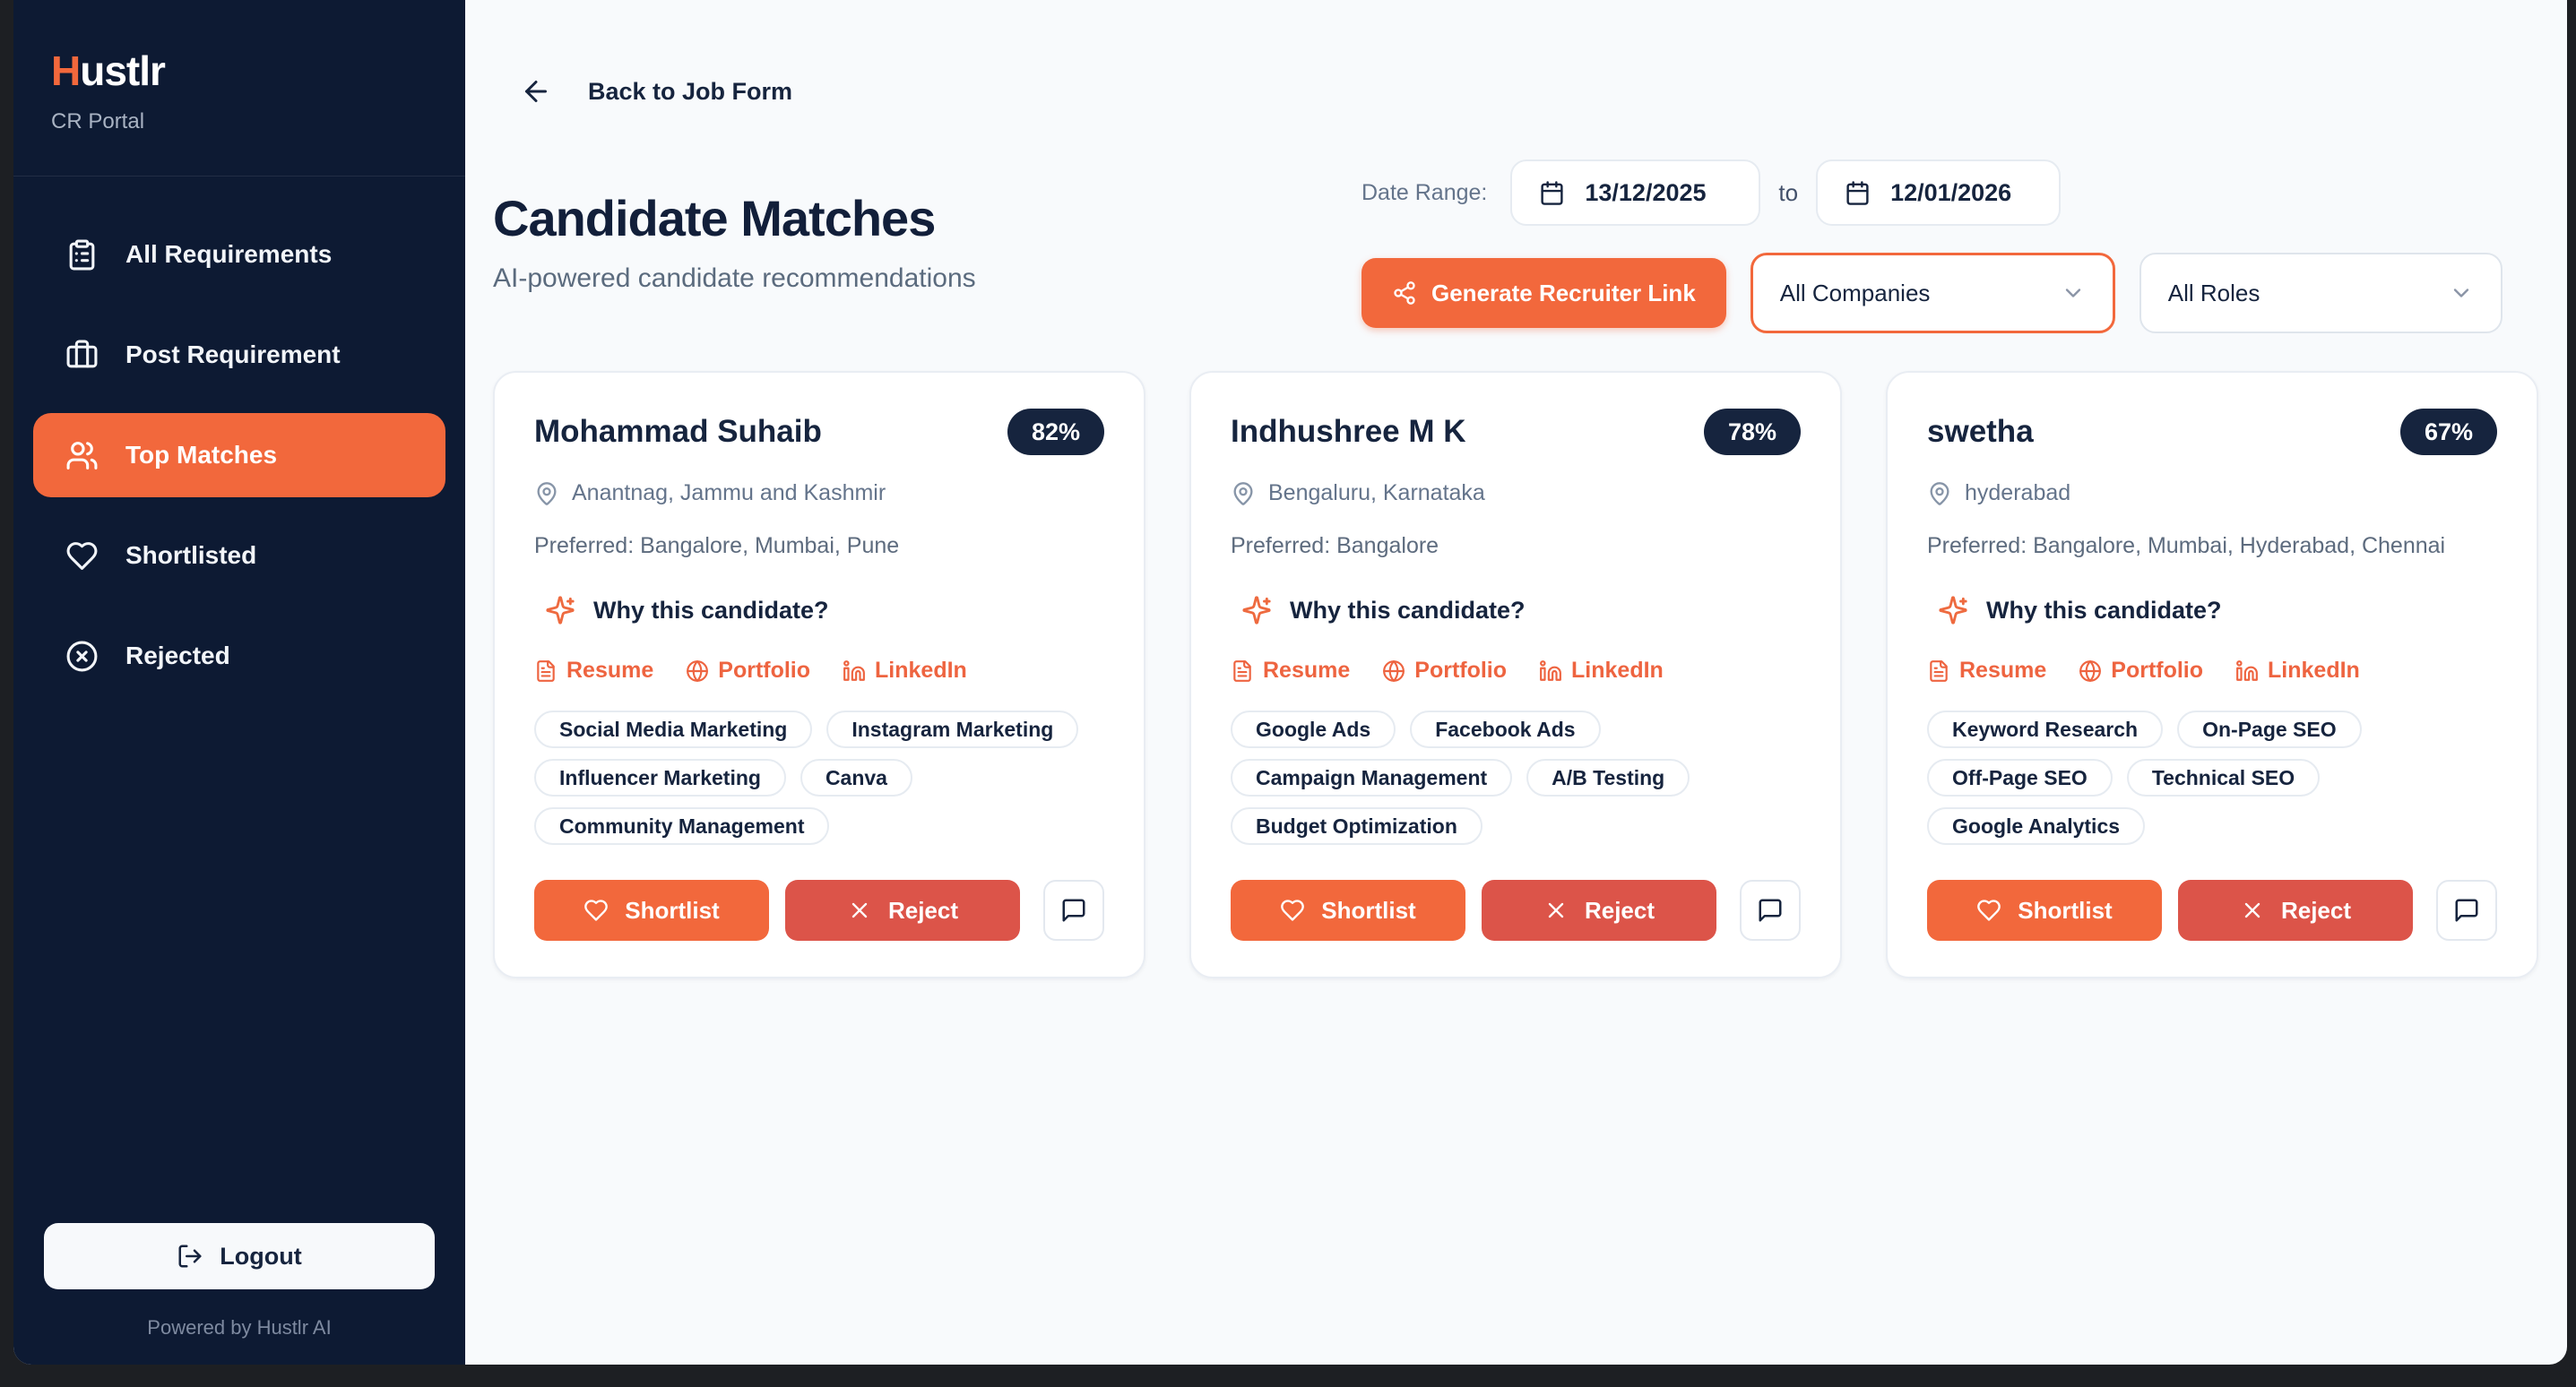 The width and height of the screenshot is (2576, 1387). I want to click on date-range-label: Date Range:, so click(1424, 192).